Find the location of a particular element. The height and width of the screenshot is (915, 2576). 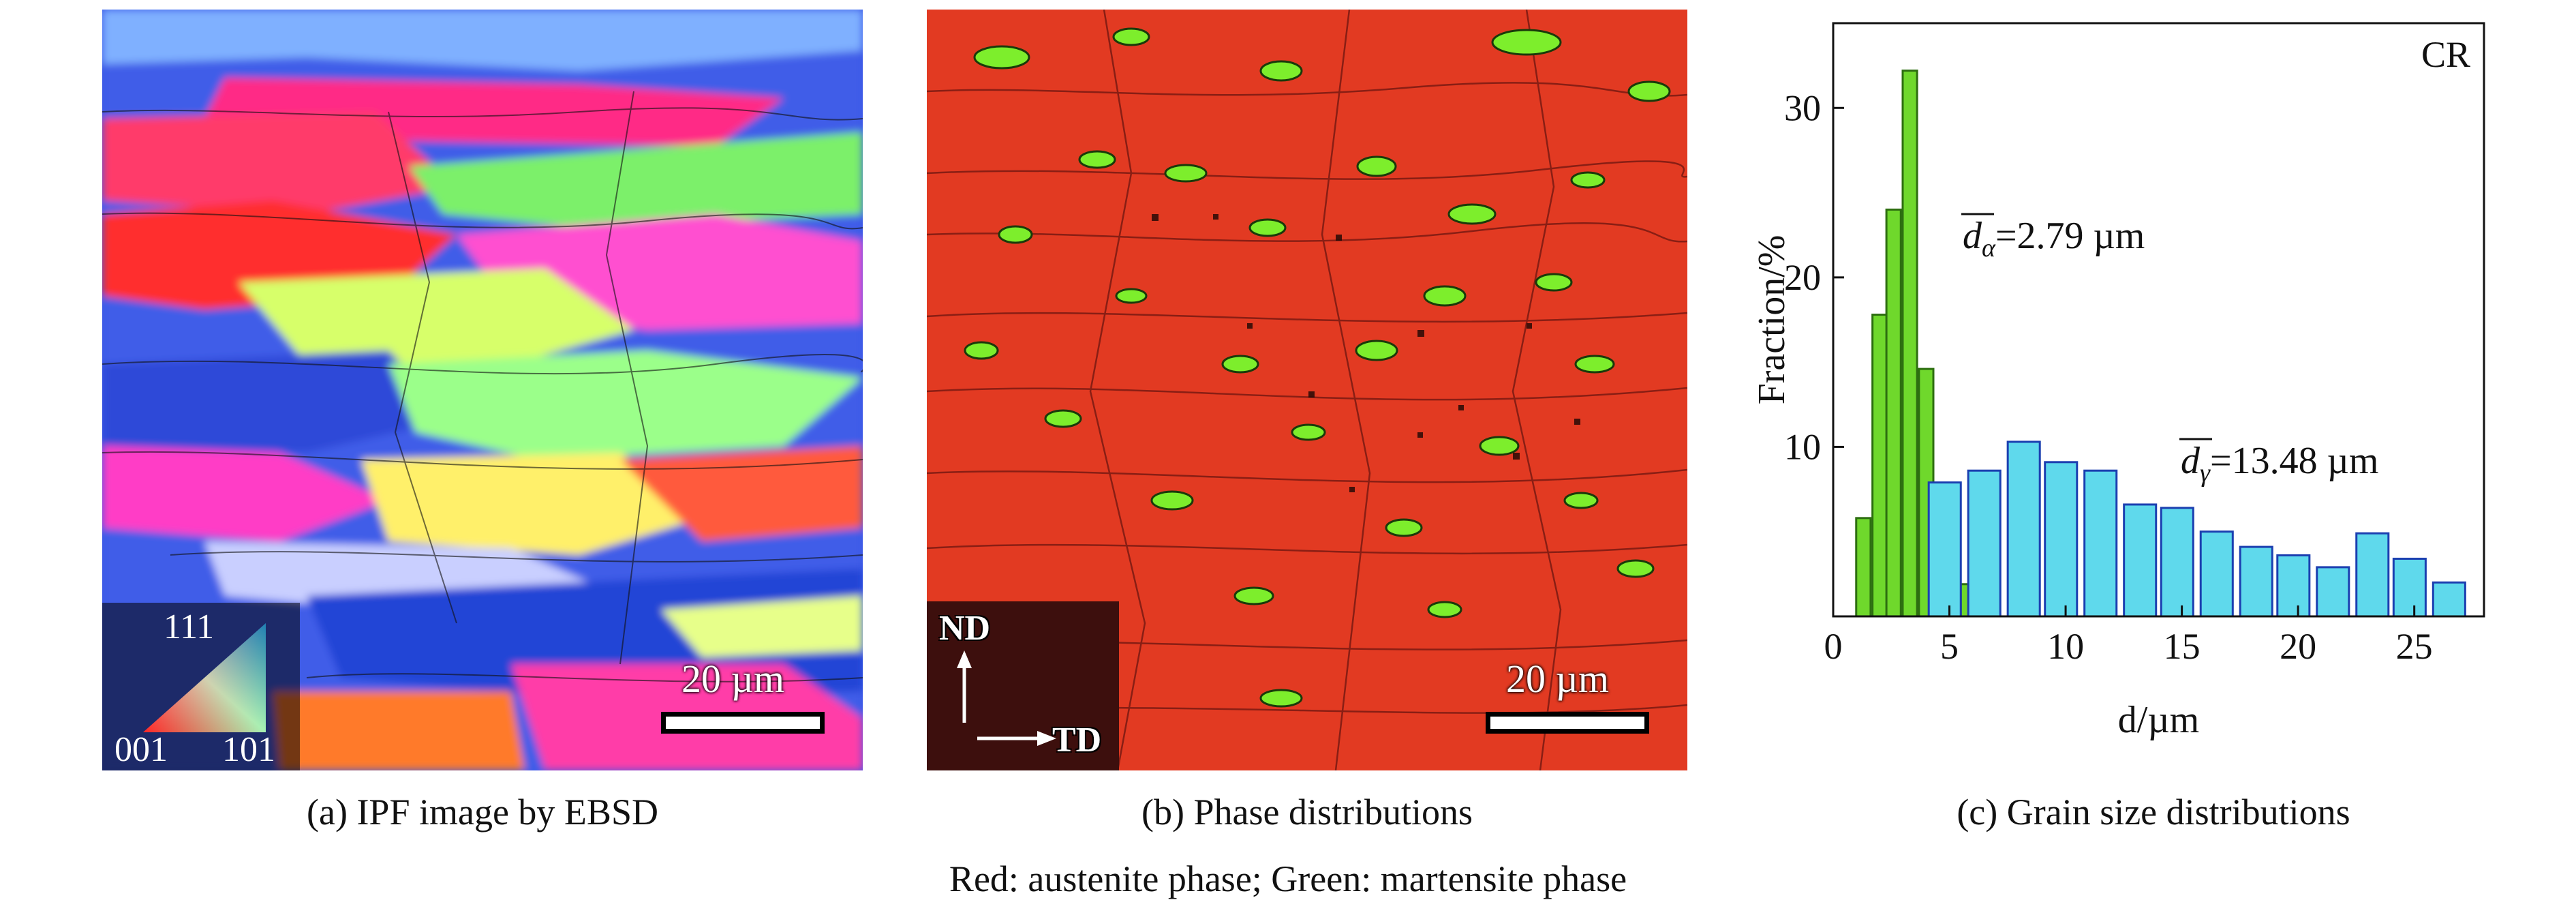

ipf-color-key: 111 001 101 is located at coordinates (201, 686).